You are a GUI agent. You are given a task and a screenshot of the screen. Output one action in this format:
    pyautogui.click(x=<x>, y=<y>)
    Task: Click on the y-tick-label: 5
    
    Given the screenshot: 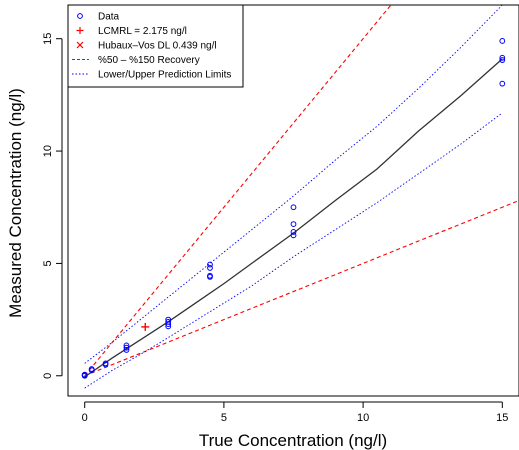 What is the action you would take?
    pyautogui.click(x=48, y=263)
    